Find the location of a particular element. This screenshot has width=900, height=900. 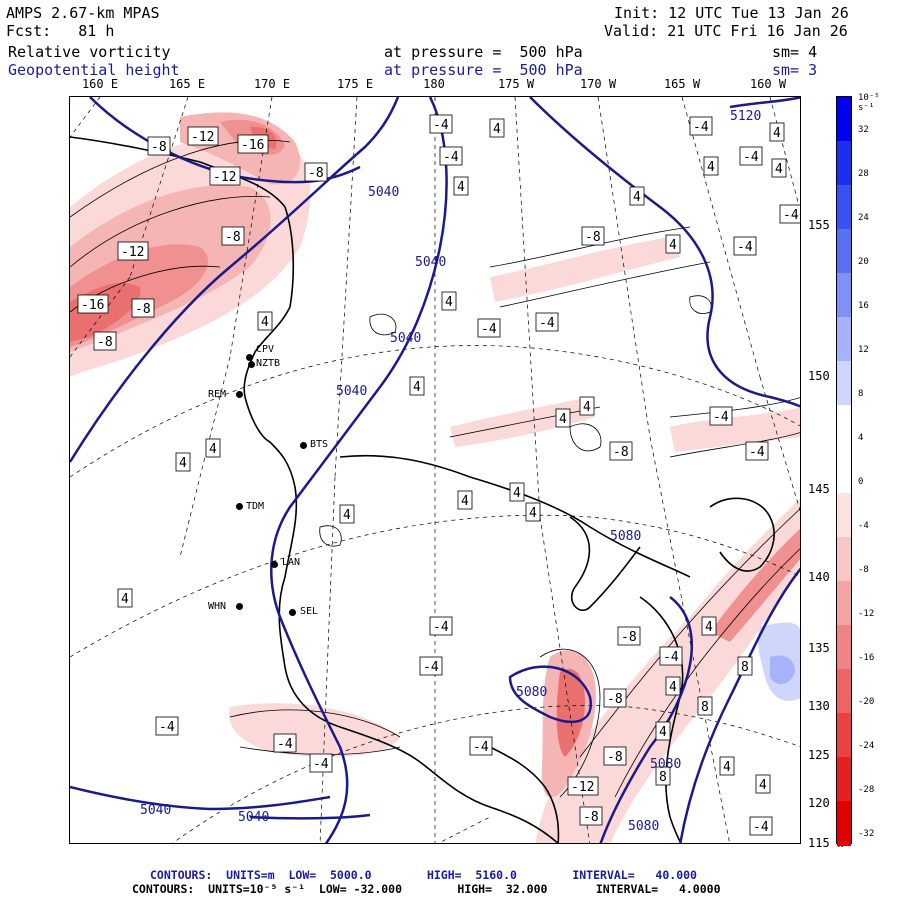

field1-name: Relative vorticity is located at coordinates (89, 52).